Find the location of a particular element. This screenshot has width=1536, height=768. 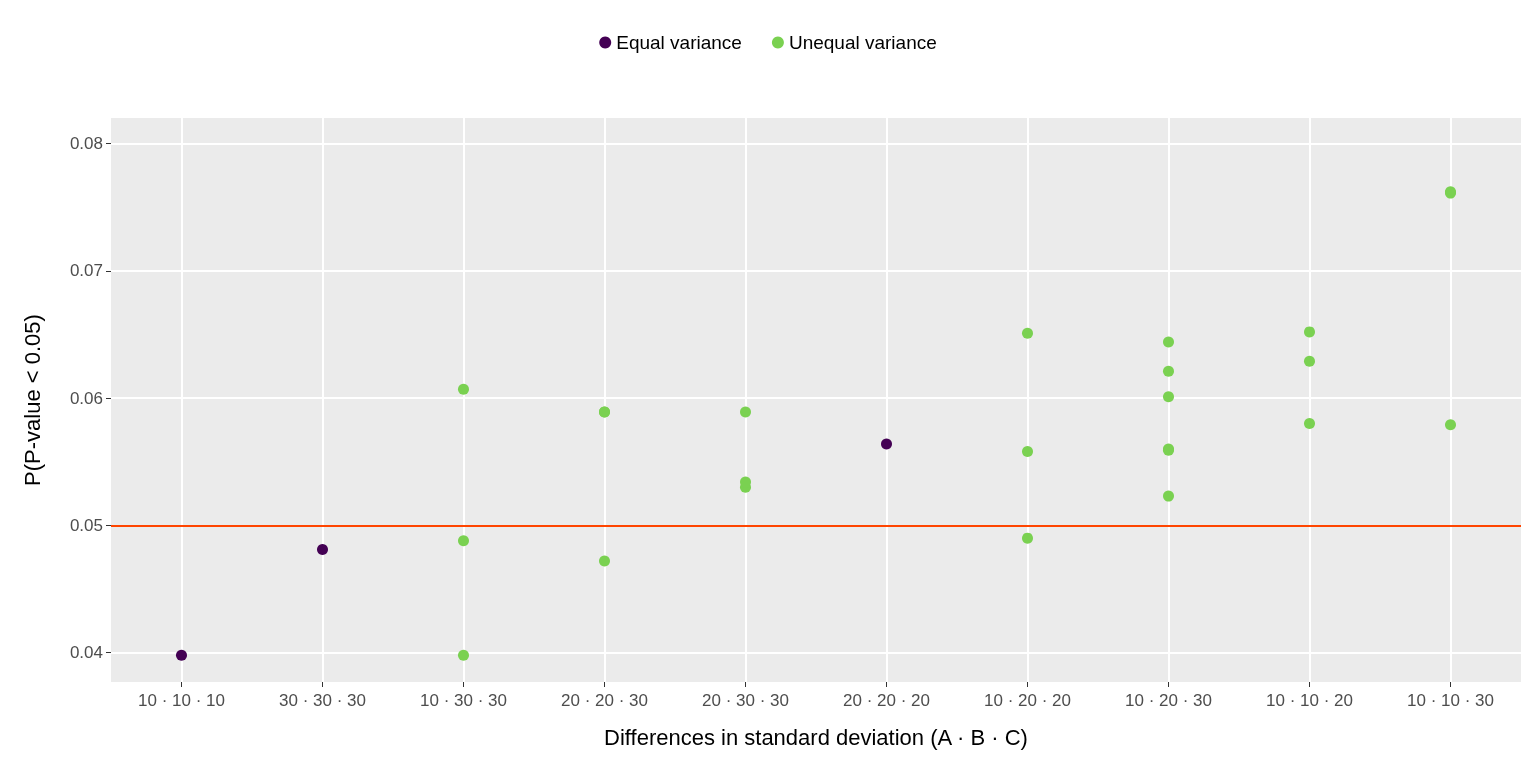

y-tick-label: 0.07 is located at coordinates (86, 271).